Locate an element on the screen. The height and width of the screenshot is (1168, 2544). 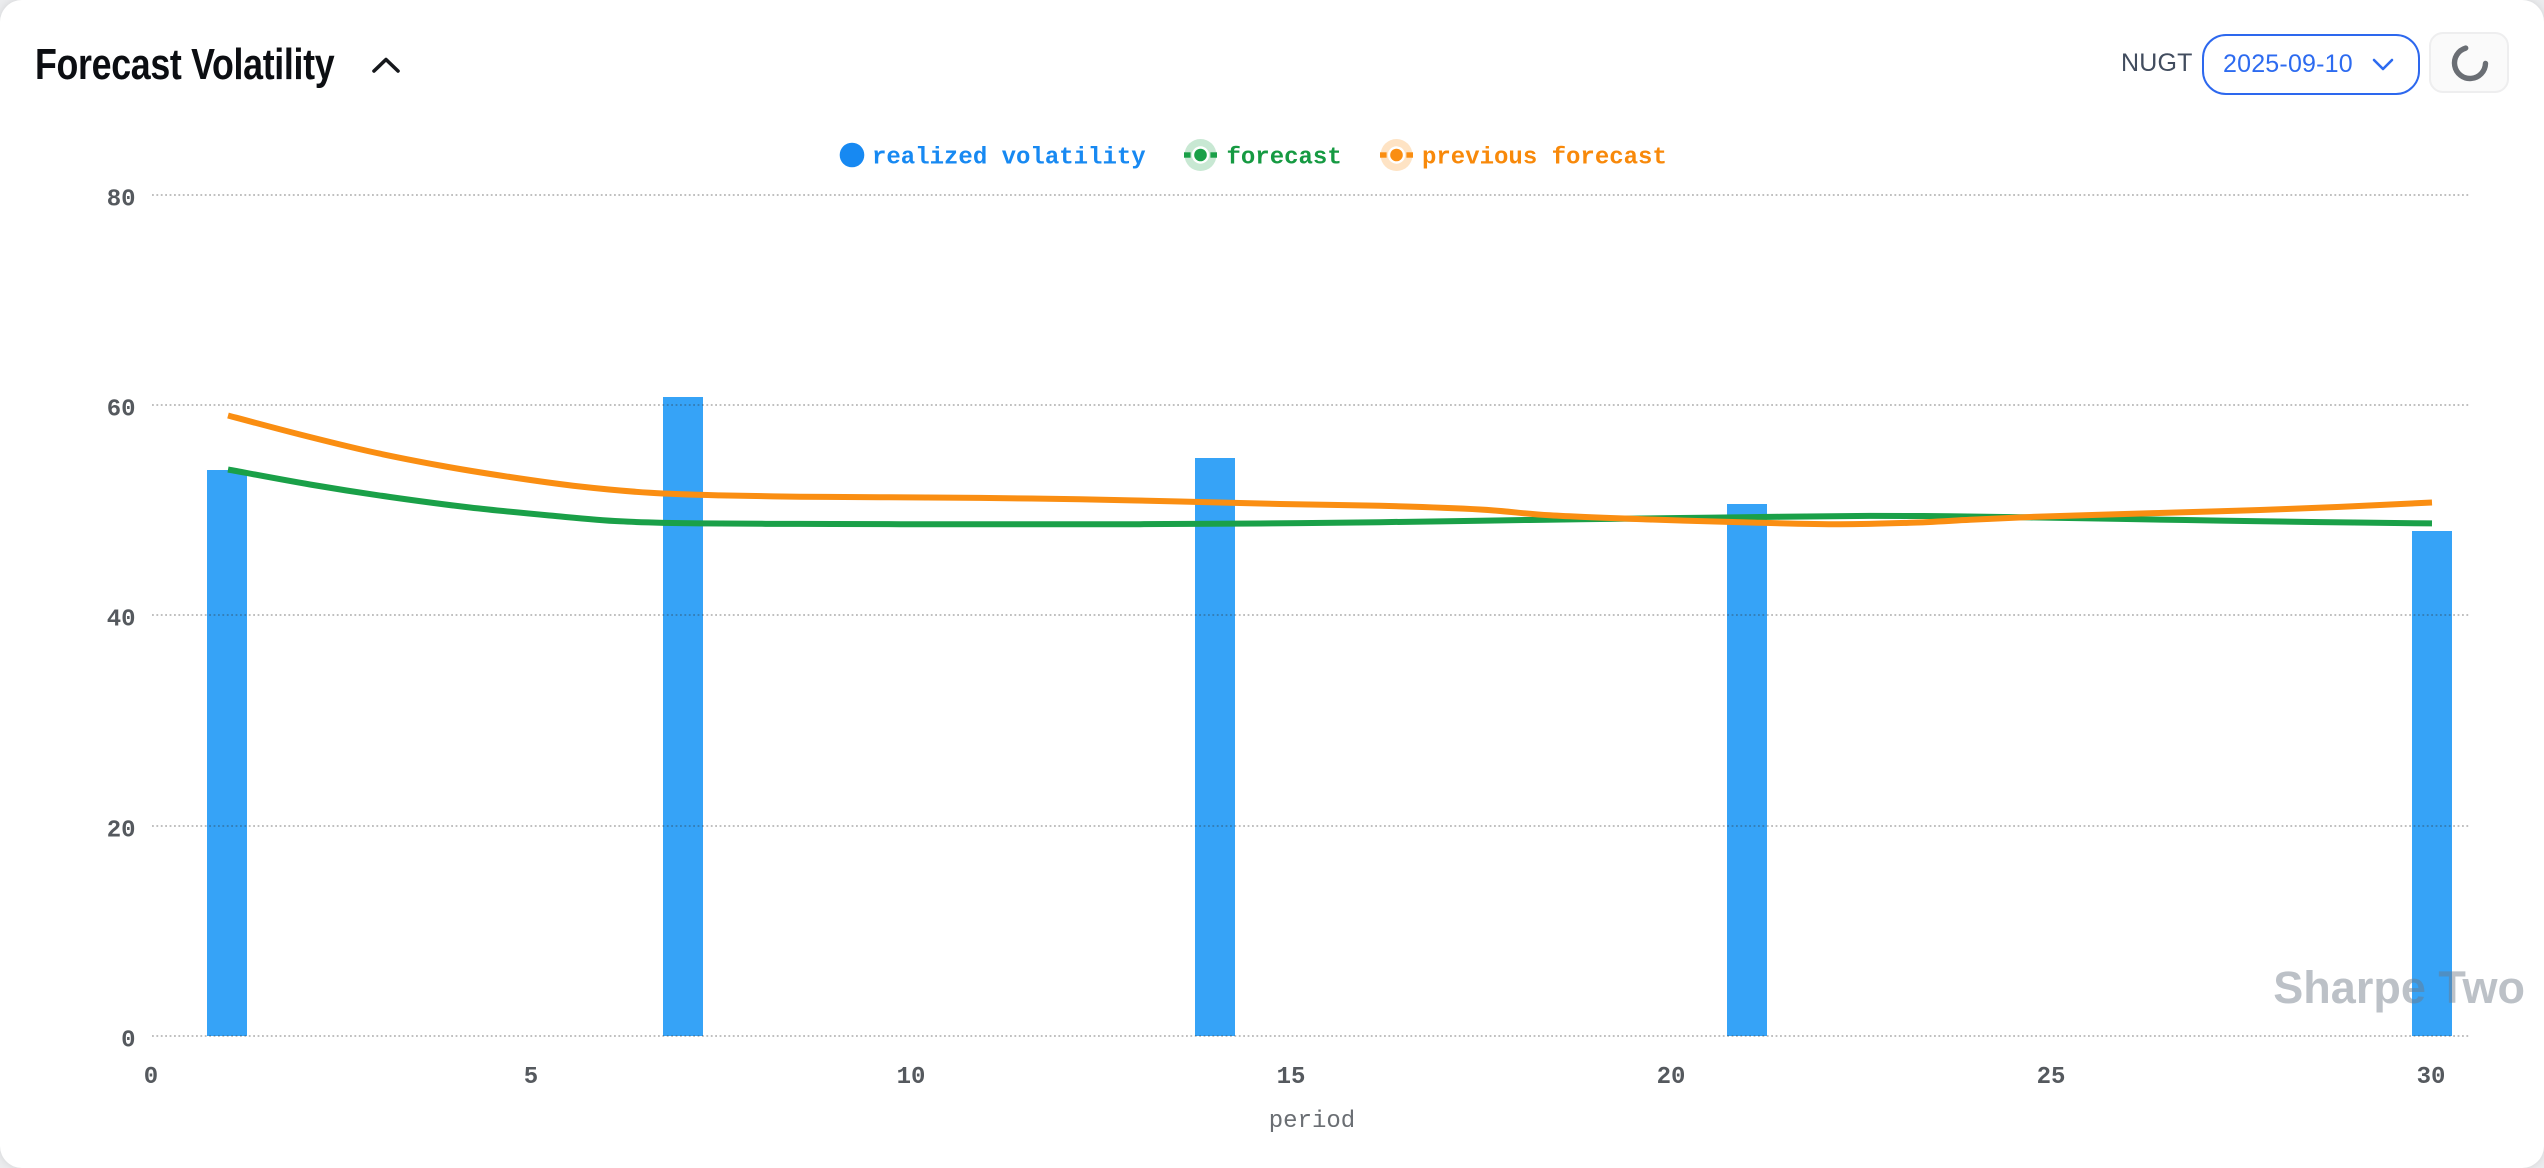
svg-text: 30 is located at coordinates (2431, 1077).